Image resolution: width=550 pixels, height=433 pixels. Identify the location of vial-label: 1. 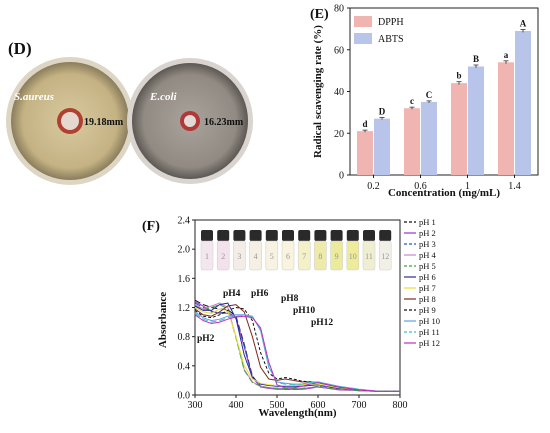
(207, 256).